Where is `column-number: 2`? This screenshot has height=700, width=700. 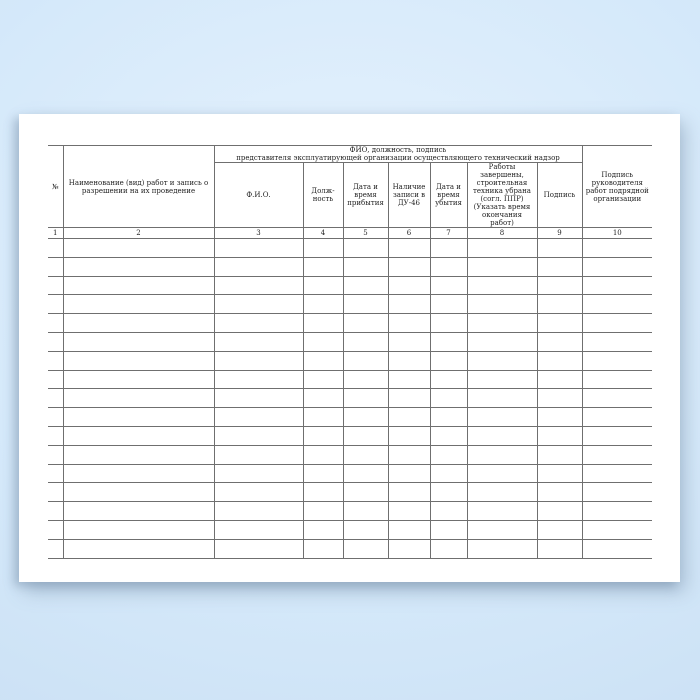
column-number: 2 is located at coordinates (138, 233).